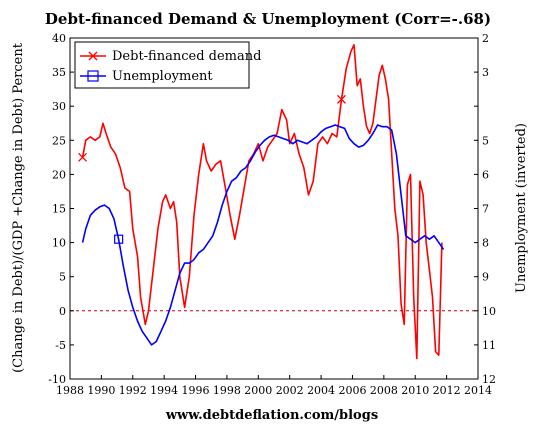 Image resolution: width=537 pixels, height=429 pixels. What do you see at coordinates (485, 277) in the screenshot?
I see `y2-tick-label: 9` at bounding box center [485, 277].